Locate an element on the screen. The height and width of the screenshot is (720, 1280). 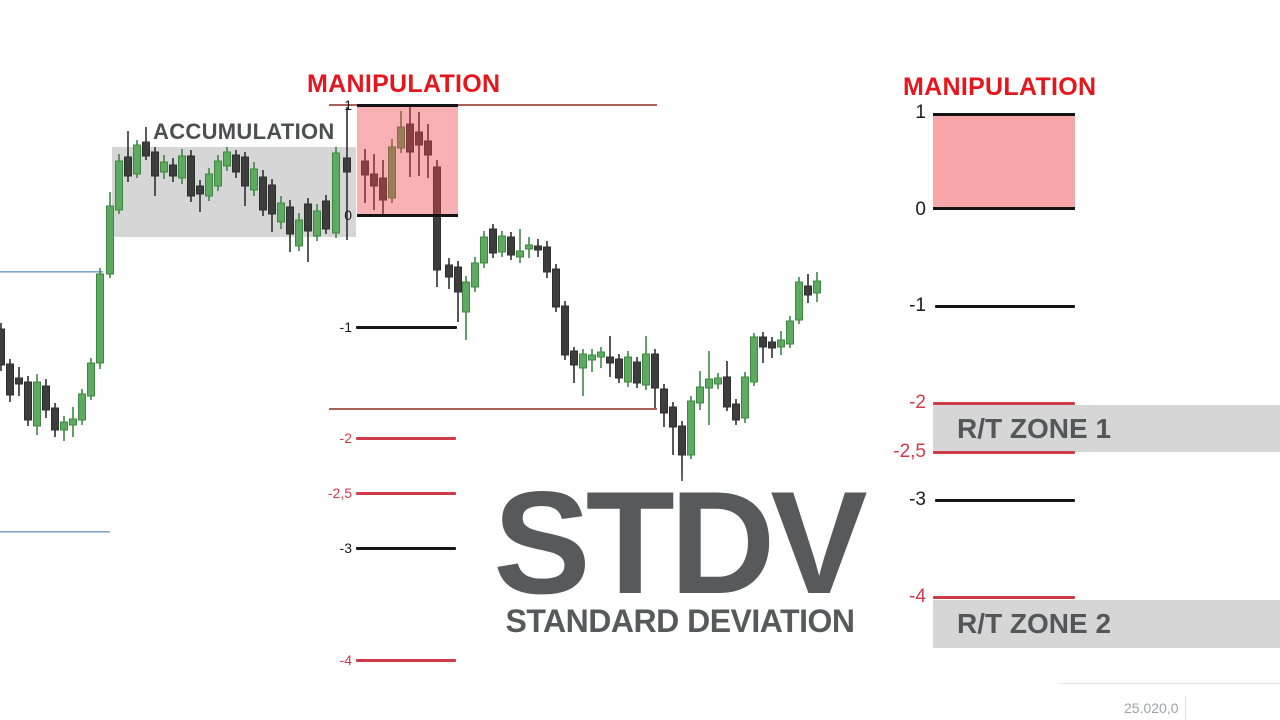
std-dev-level-label: 1 is located at coordinates (348, 105).